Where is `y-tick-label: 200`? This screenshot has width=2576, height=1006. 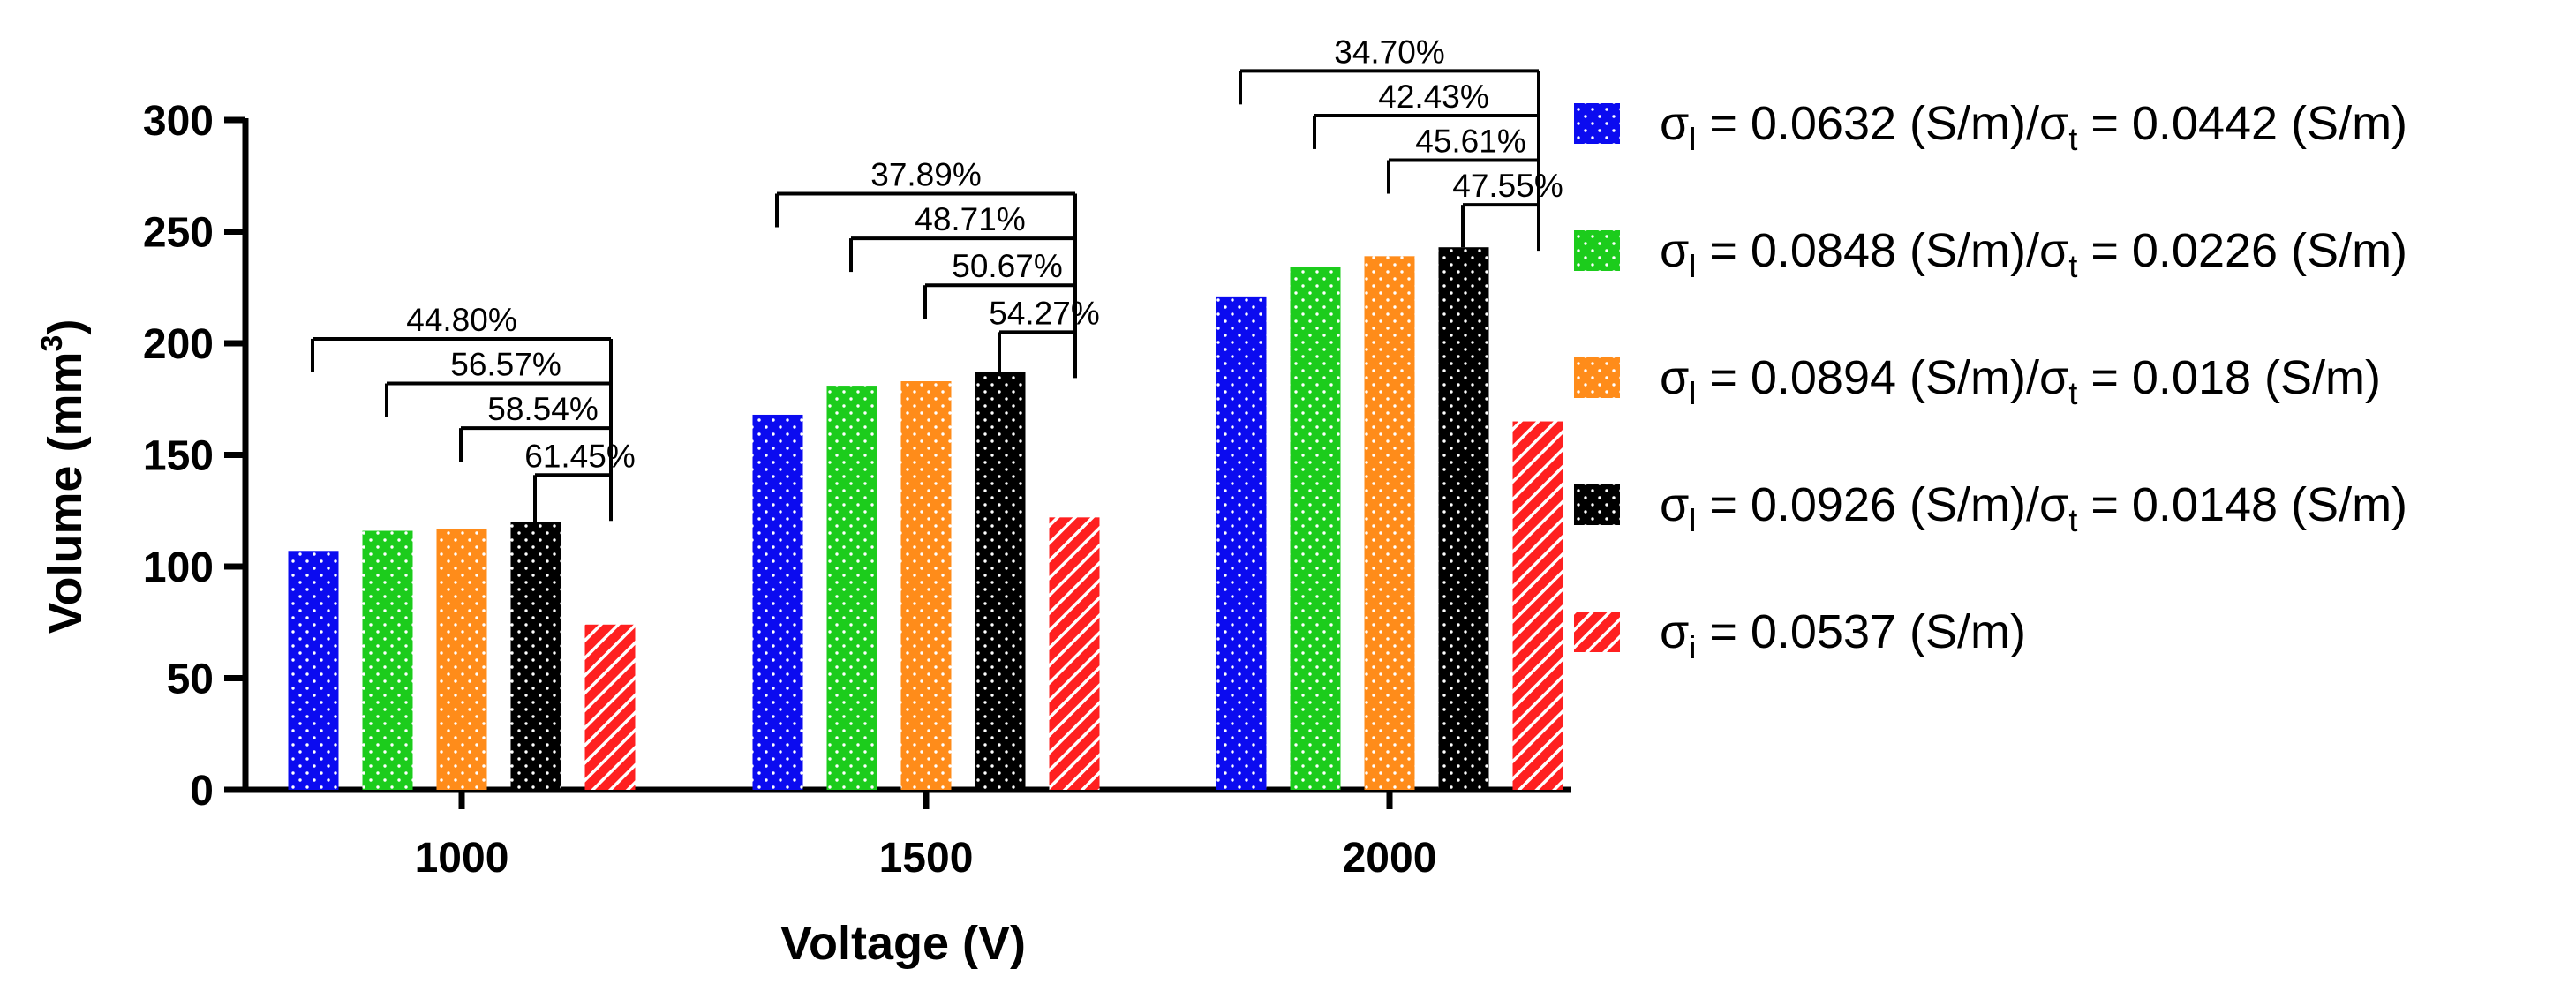 y-tick-label: 200 is located at coordinates (179, 344).